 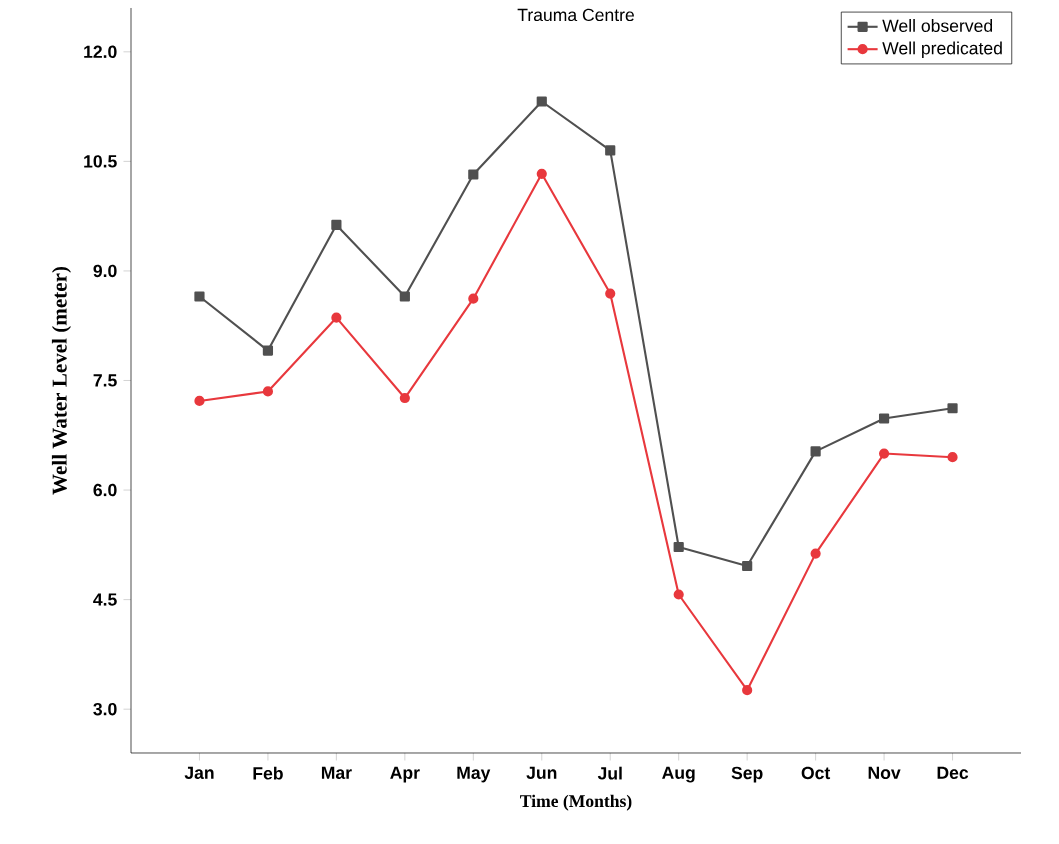 What do you see at coordinates (937, 25) in the screenshot?
I see `legend-label: Well observed` at bounding box center [937, 25].